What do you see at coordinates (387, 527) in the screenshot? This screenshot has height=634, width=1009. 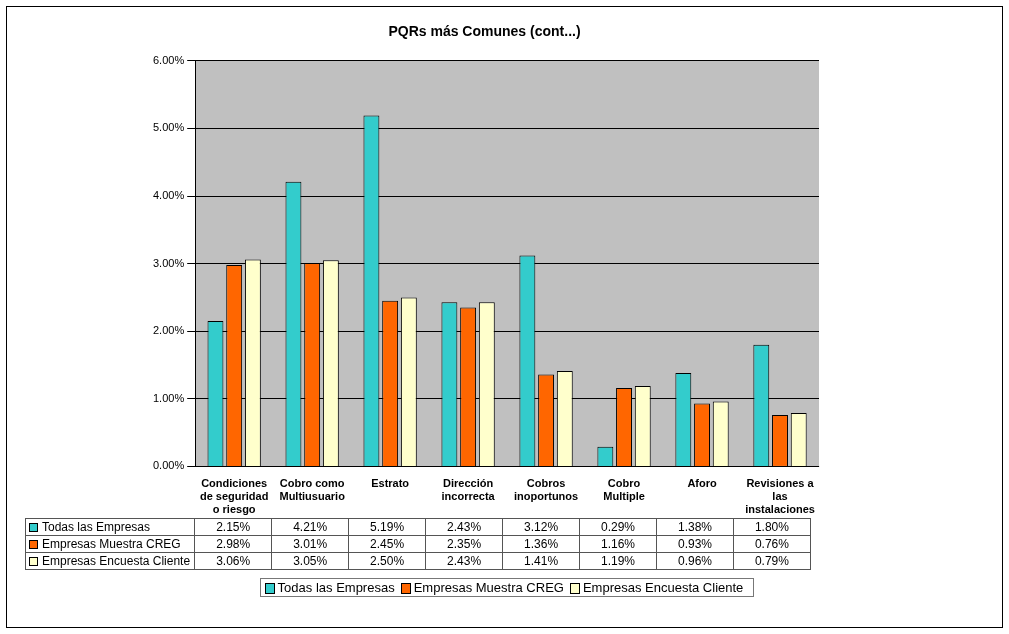 I see `data-label: 5.19%` at bounding box center [387, 527].